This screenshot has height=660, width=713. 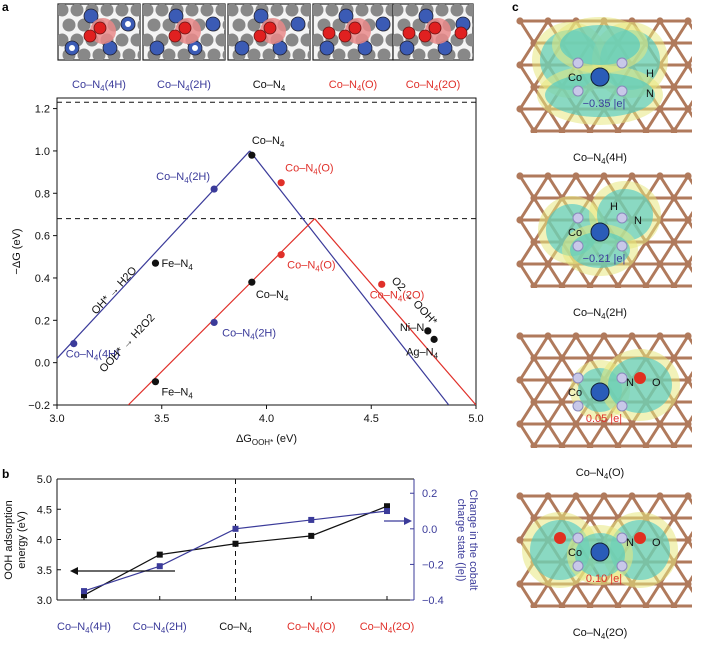 What do you see at coordinates (600, 474) in the screenshot?
I see `structure-caption: Co–N4(O)` at bounding box center [600, 474].